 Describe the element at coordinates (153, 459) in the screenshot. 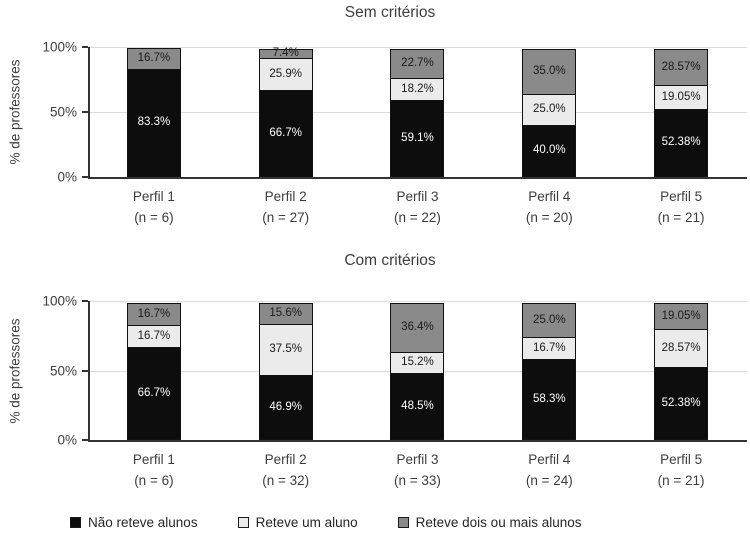

I see `category-name: Perfil 1` at that location.